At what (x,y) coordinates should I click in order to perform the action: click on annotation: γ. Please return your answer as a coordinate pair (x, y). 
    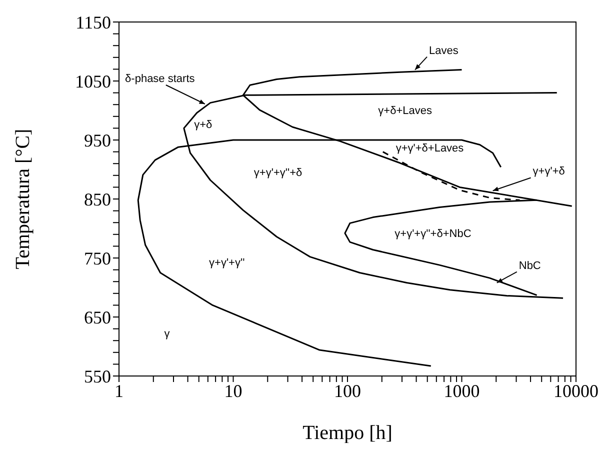
    Looking at the image, I should click on (167, 334).